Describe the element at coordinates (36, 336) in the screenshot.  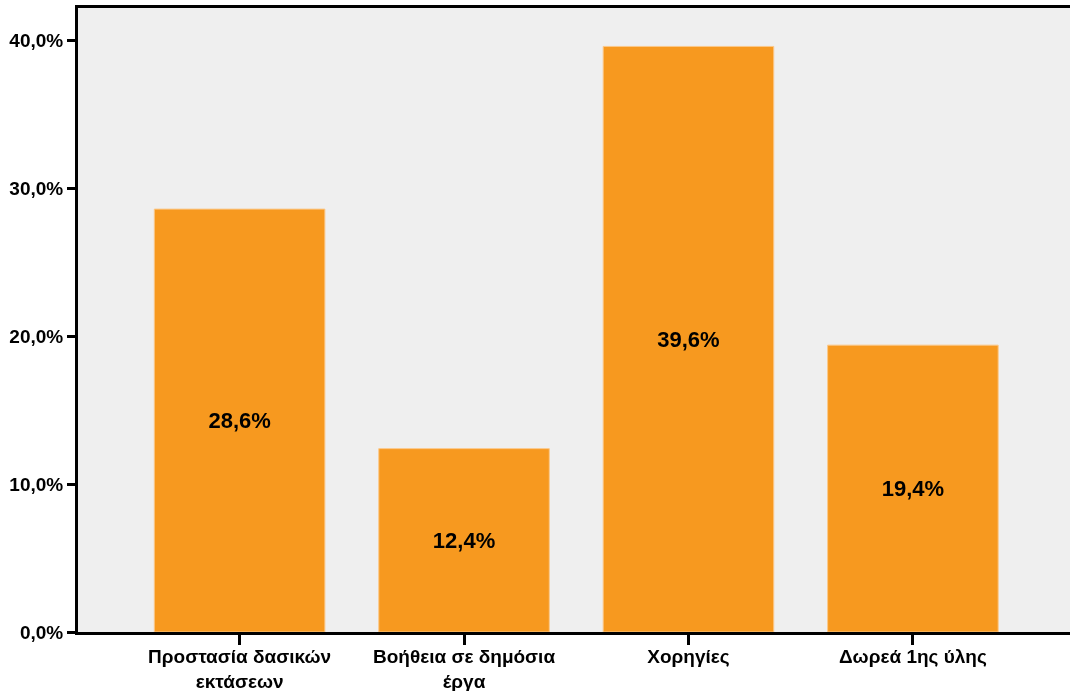
I see `y-tick-label: 20,0%` at that location.